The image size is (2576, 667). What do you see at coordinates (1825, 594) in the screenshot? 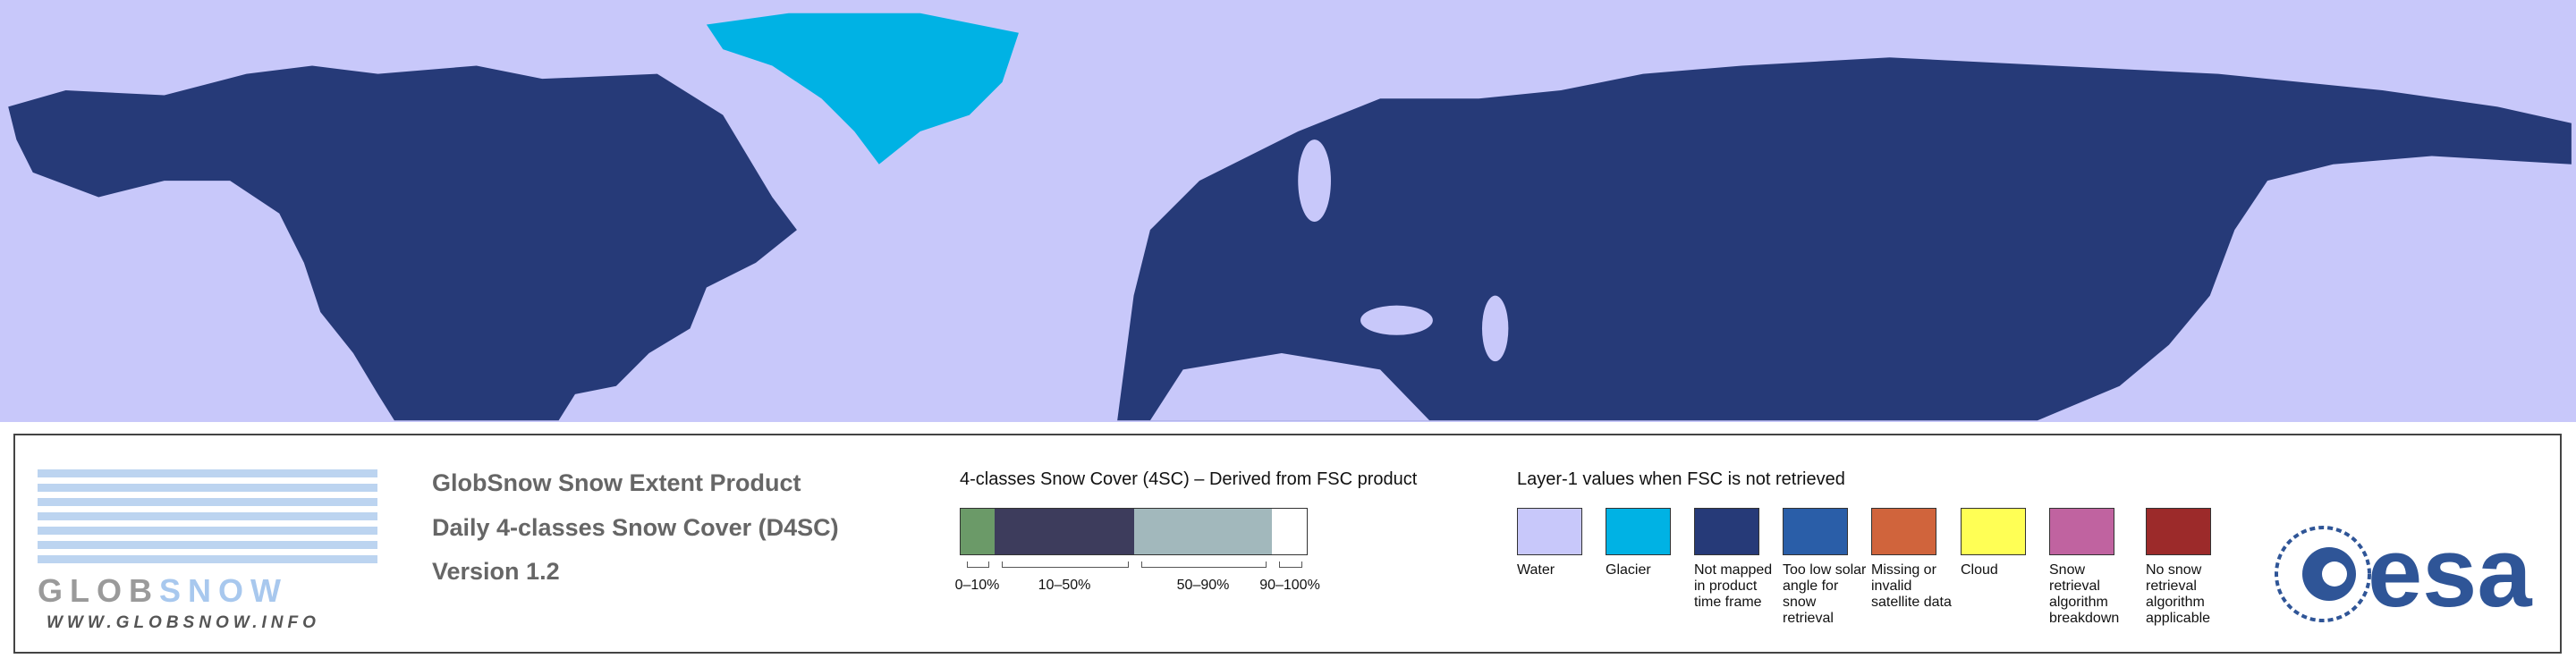
I see `layer1-label: Too low solar angle for snow retrieval` at bounding box center [1825, 594].